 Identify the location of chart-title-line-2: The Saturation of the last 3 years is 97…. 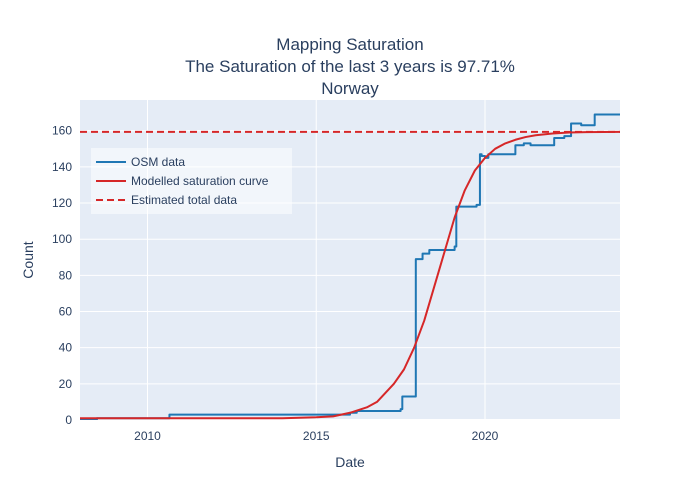
(350, 66).